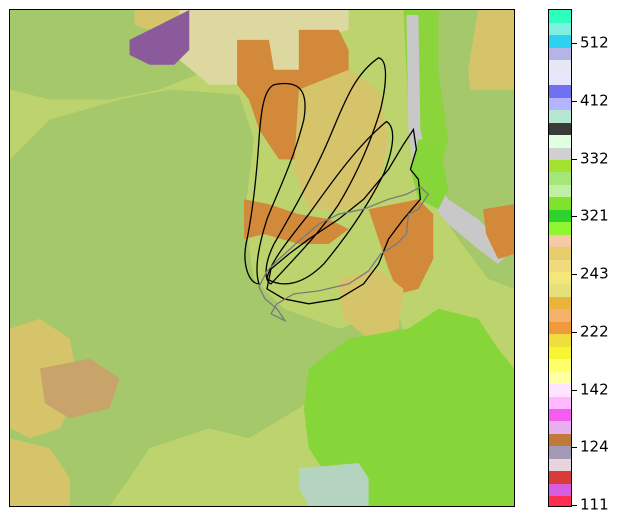 The image size is (618, 517). I want to click on land-patch-brown-sw, so click(79, 388).